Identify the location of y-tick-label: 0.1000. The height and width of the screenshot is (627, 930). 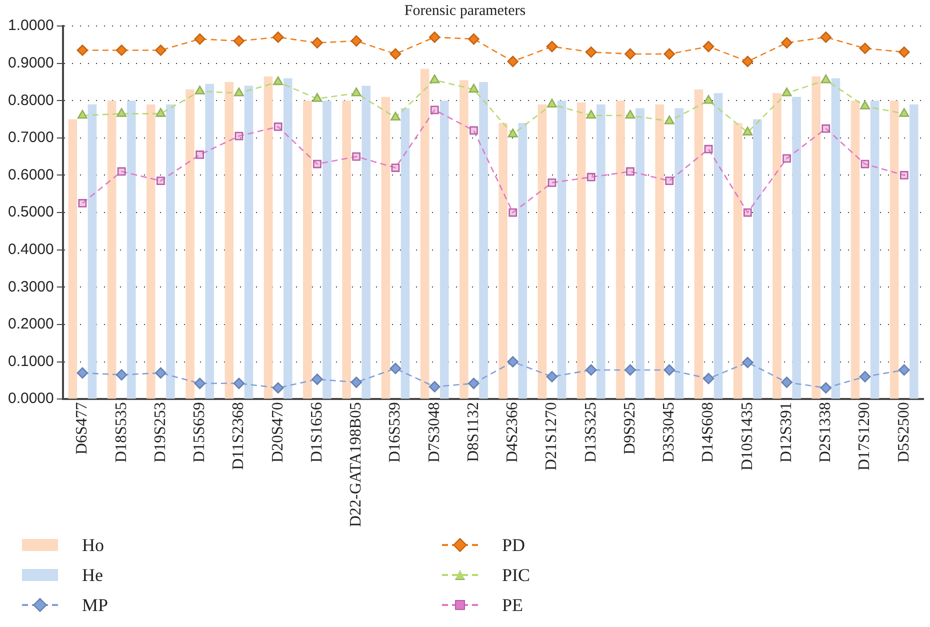
(31, 361).